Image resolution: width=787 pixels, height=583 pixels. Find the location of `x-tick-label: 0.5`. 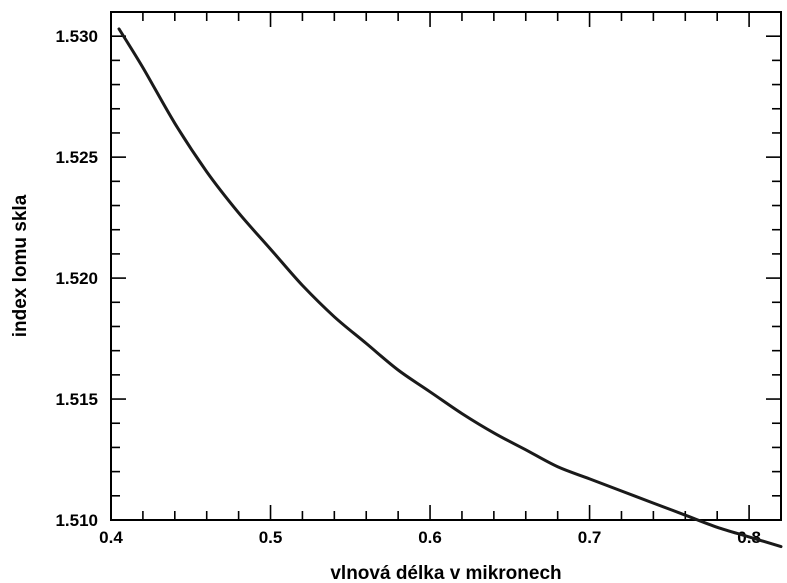

x-tick-label: 0.5 is located at coordinates (271, 537).